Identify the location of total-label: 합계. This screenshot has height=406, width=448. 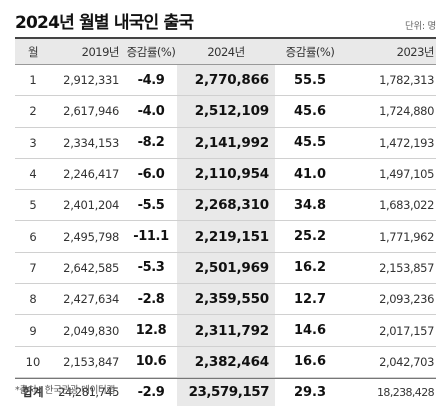
(33, 392).